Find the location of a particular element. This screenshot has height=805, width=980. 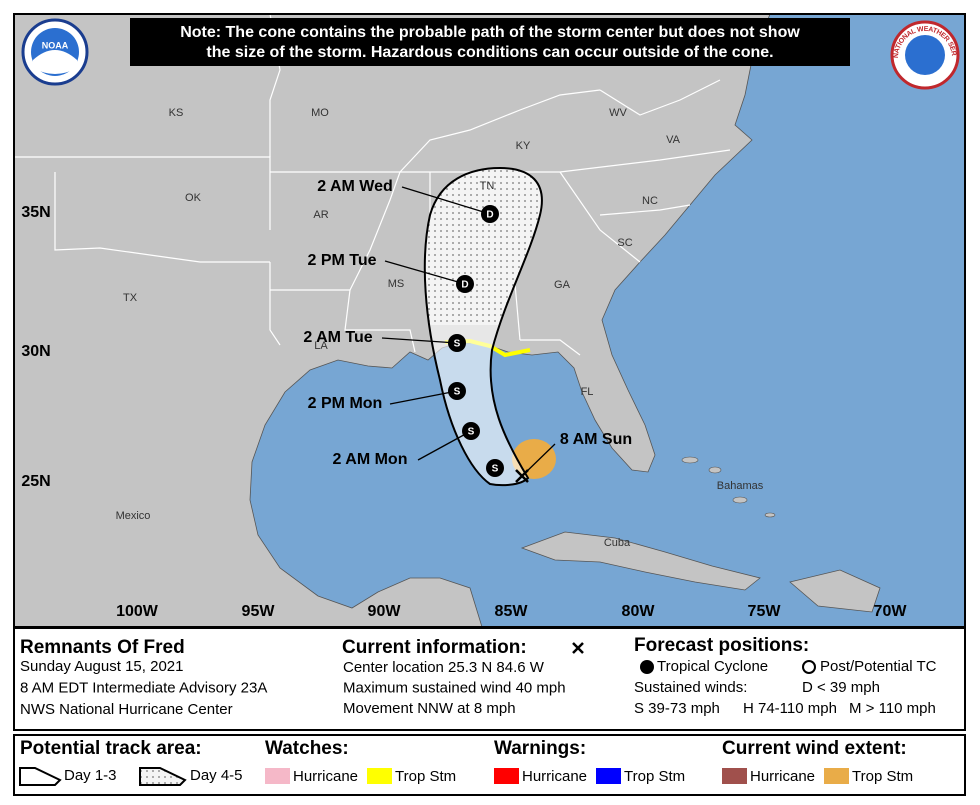

legend-heading: Watches: is located at coordinates (307, 748).